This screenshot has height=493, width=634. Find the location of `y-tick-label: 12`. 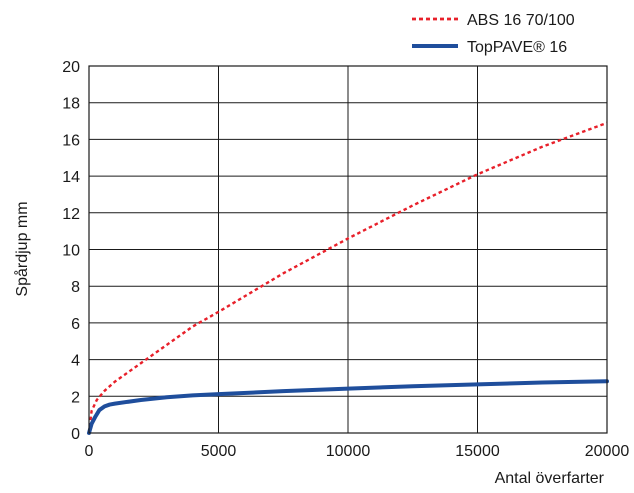

y-tick-label: 12 is located at coordinates (71, 214).